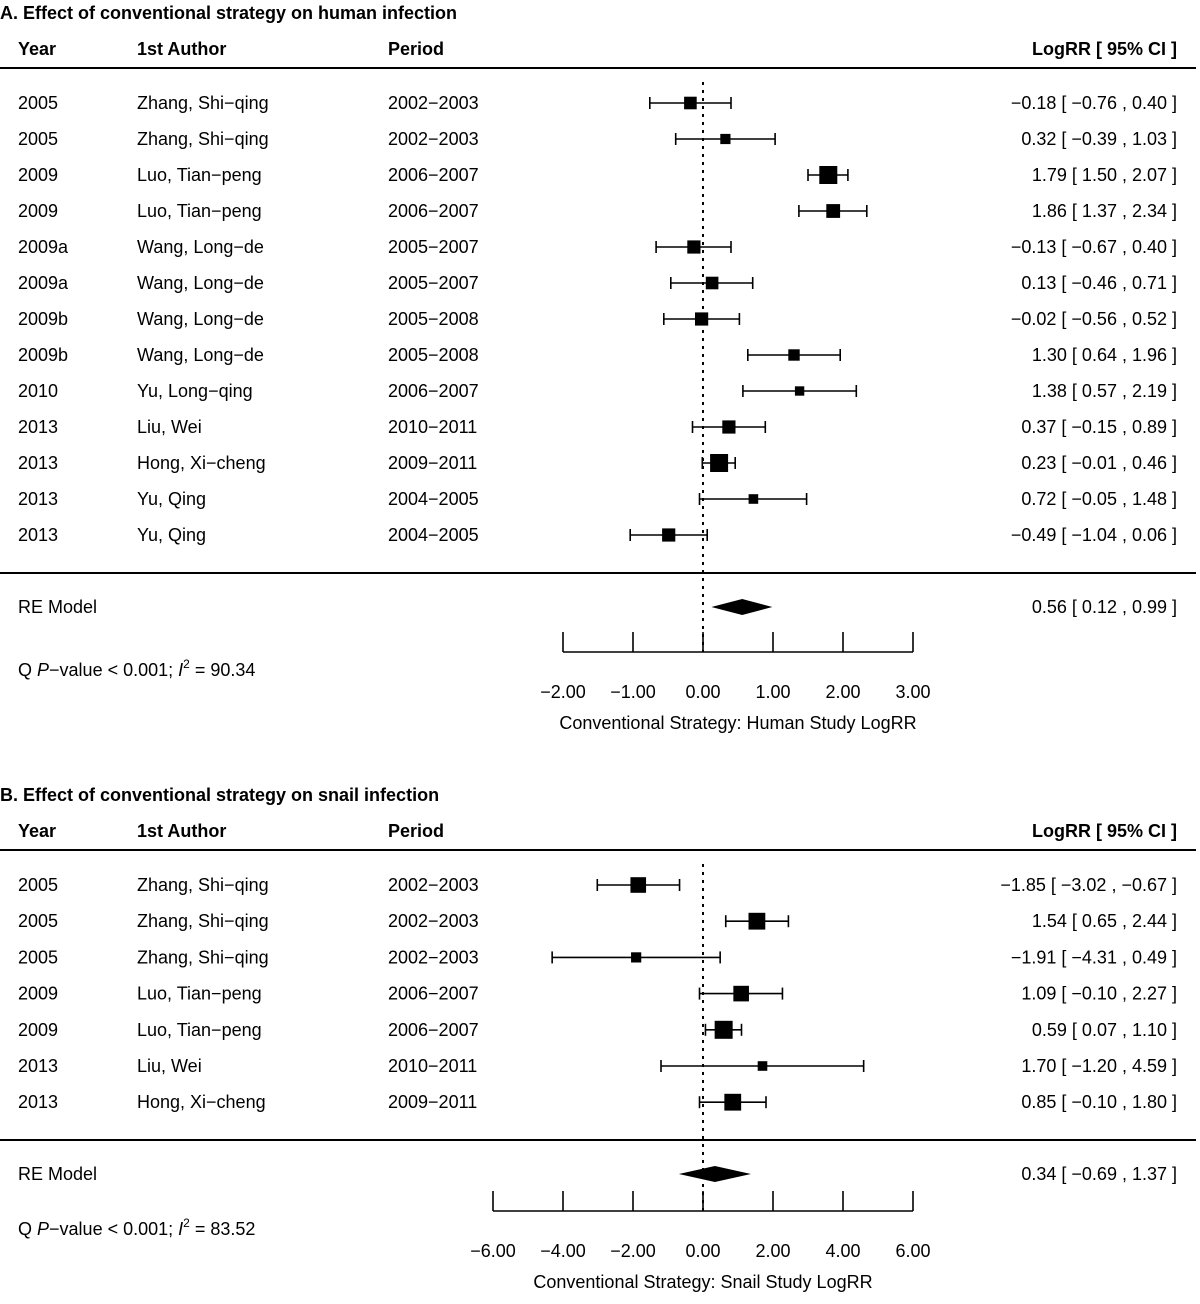 The height and width of the screenshot is (1304, 1200). What do you see at coordinates (1104, 355) in the screenshot?
I see `study-estimate-label: 1.30 [ 0.64 , 1.96 ]` at bounding box center [1104, 355].